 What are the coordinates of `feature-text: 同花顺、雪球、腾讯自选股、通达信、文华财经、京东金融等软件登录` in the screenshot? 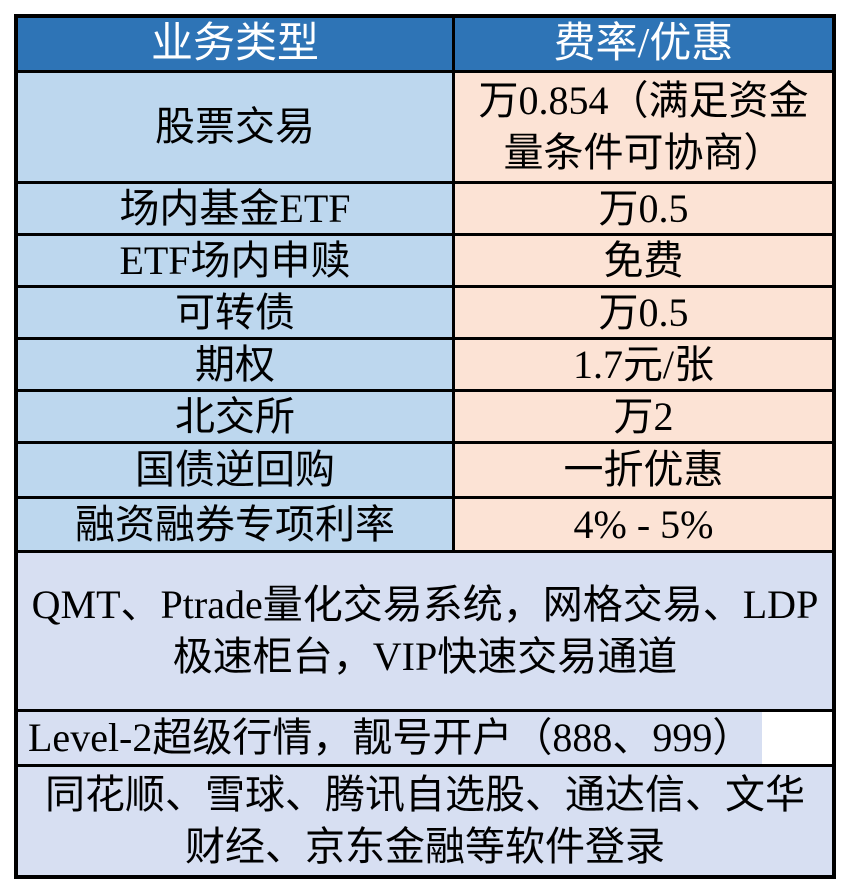 It's located at (425, 821).